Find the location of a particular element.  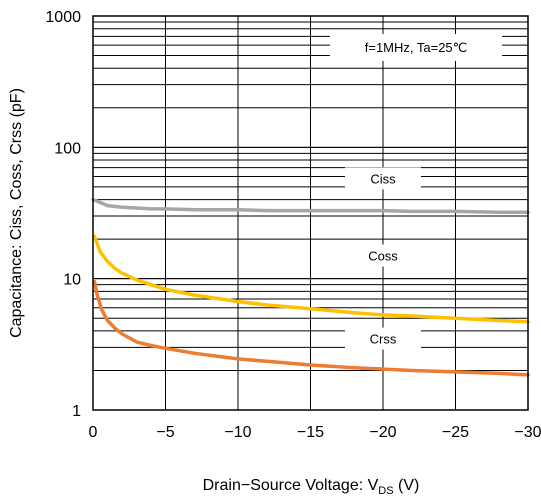

conditions-box: f=1MHz, Ta=25℃ is located at coordinates (416, 47).